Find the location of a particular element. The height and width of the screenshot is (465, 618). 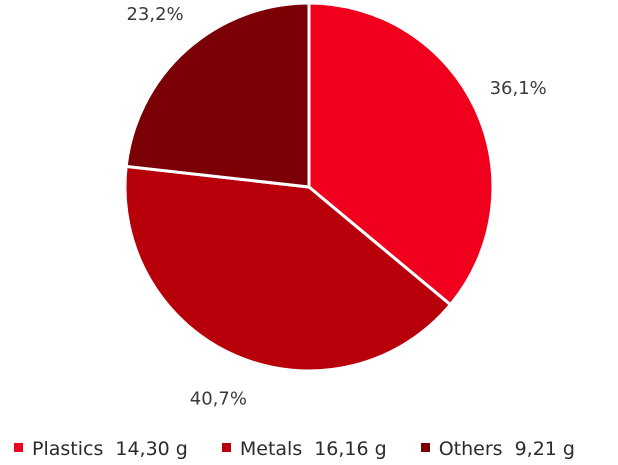

legend-item-metals: Metals 16,16 g is located at coordinates (304, 449).